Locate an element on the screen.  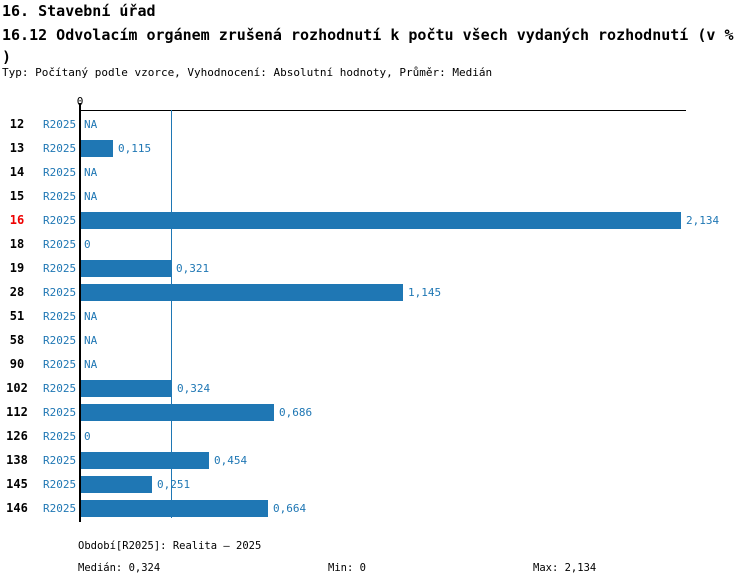
chart-row-138: 138 R2025 0,454 is located at coordinates (375, 460).